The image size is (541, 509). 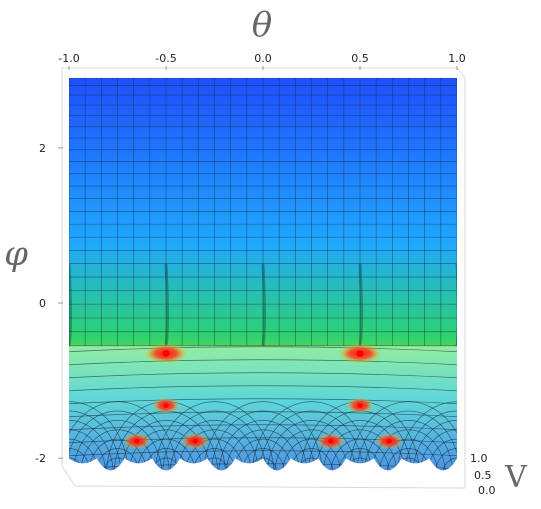 I want to click on x-axis-title: θ, so click(x=262, y=25).